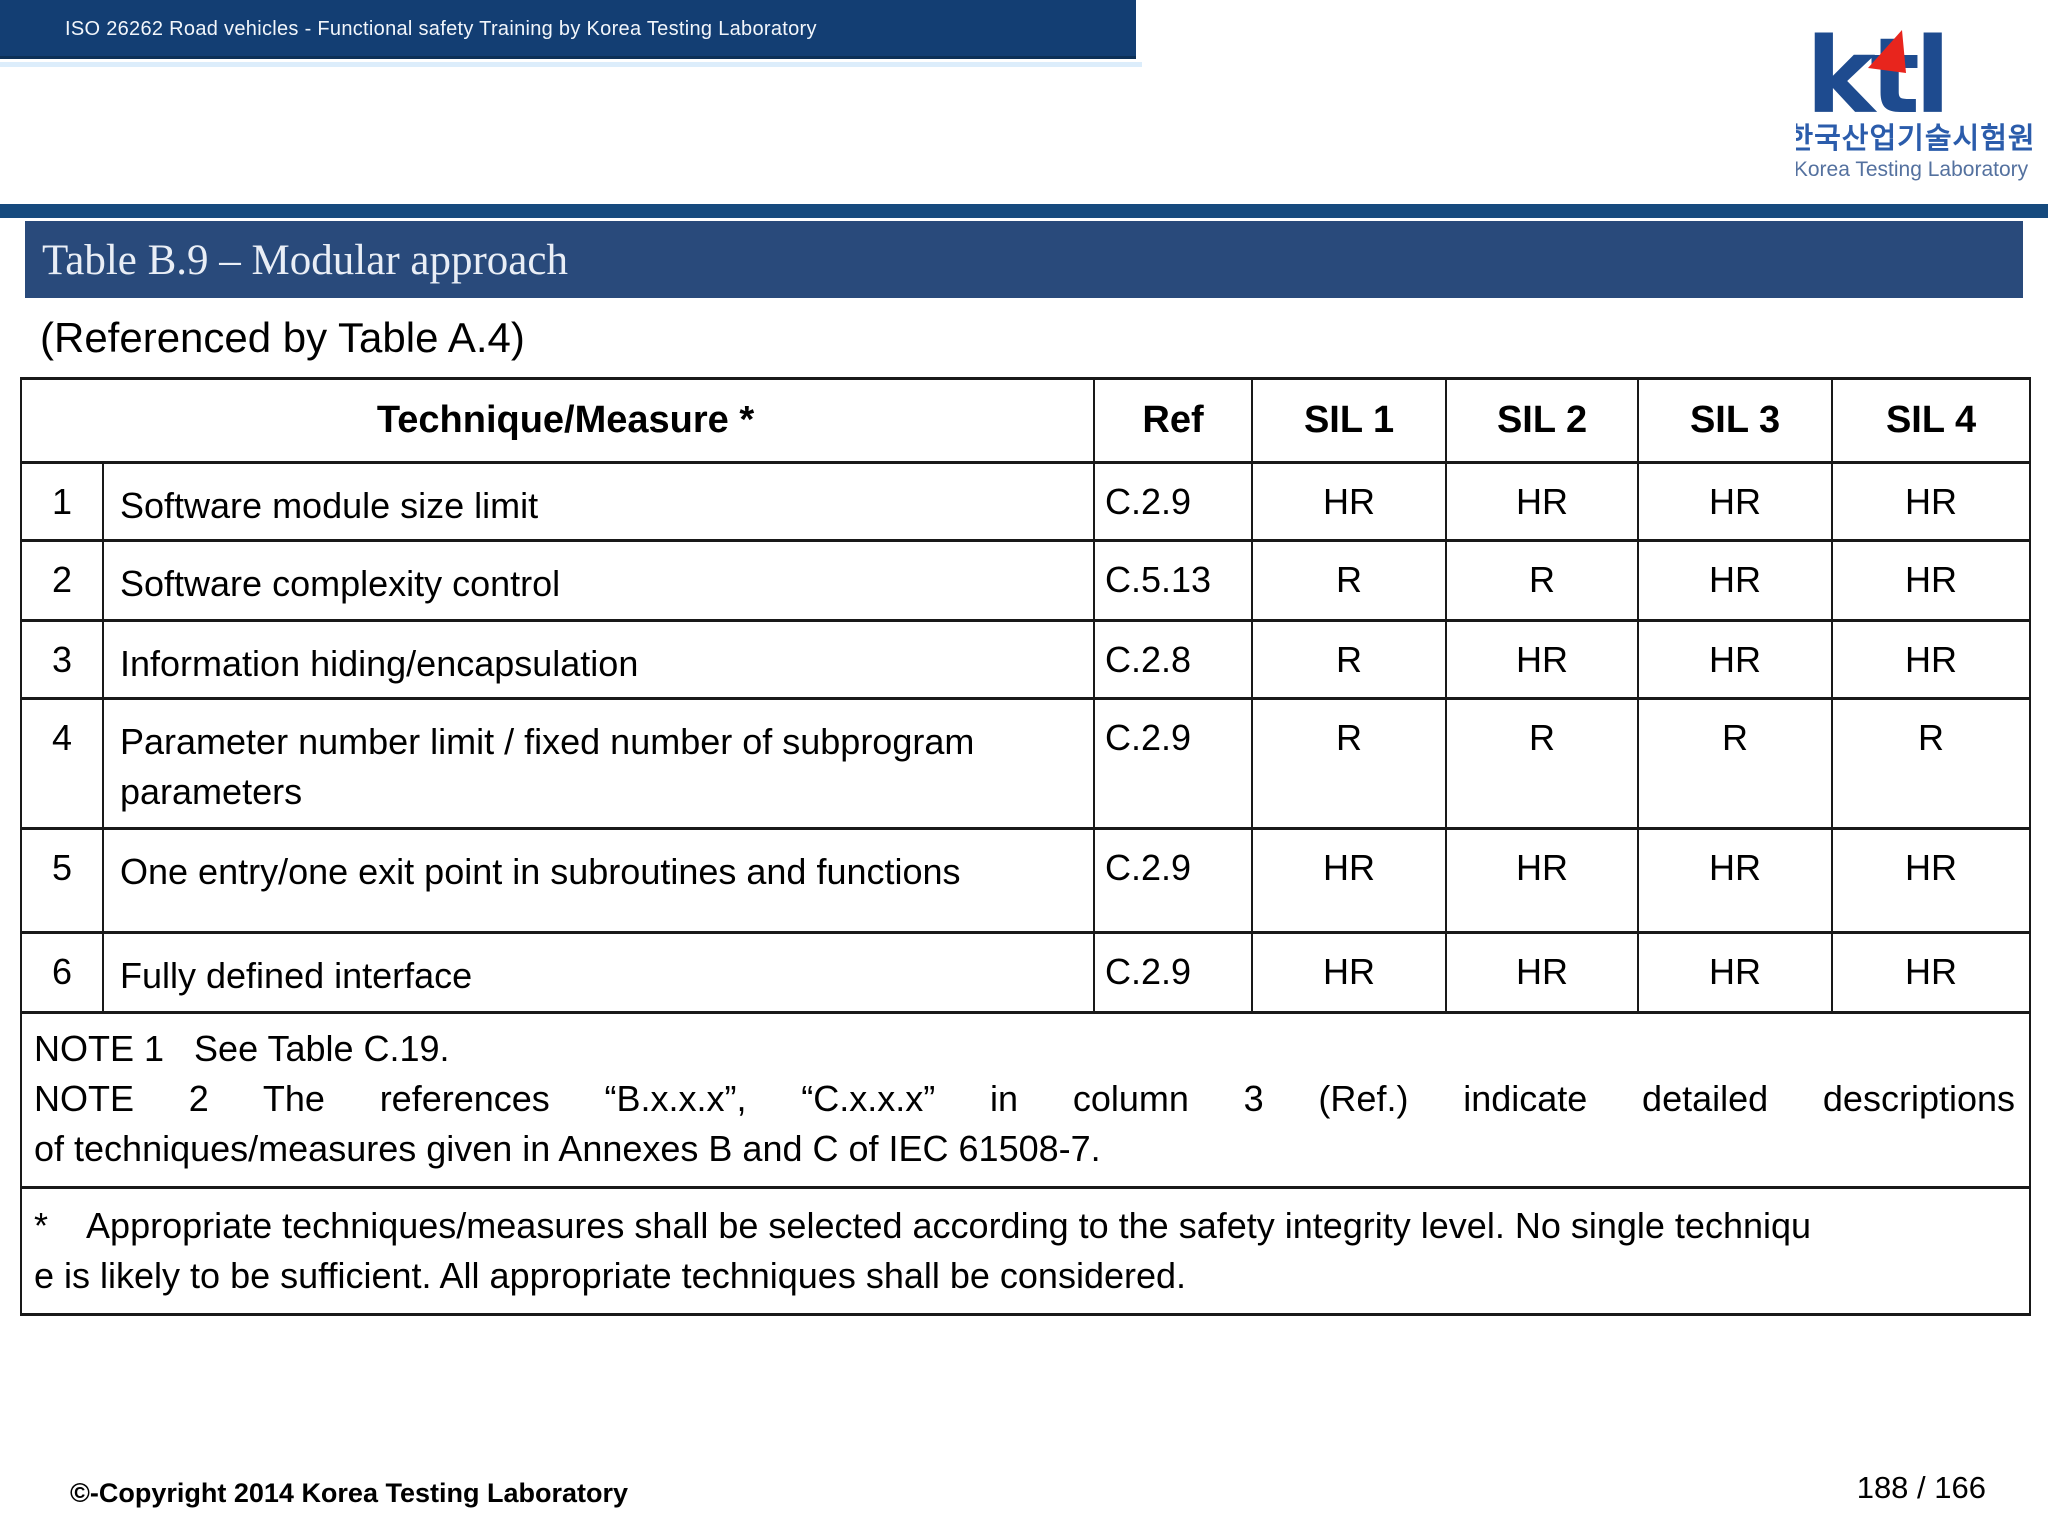 The image size is (2048, 1536). I want to click on col-header-sil4: SIL 4, so click(1931, 420).